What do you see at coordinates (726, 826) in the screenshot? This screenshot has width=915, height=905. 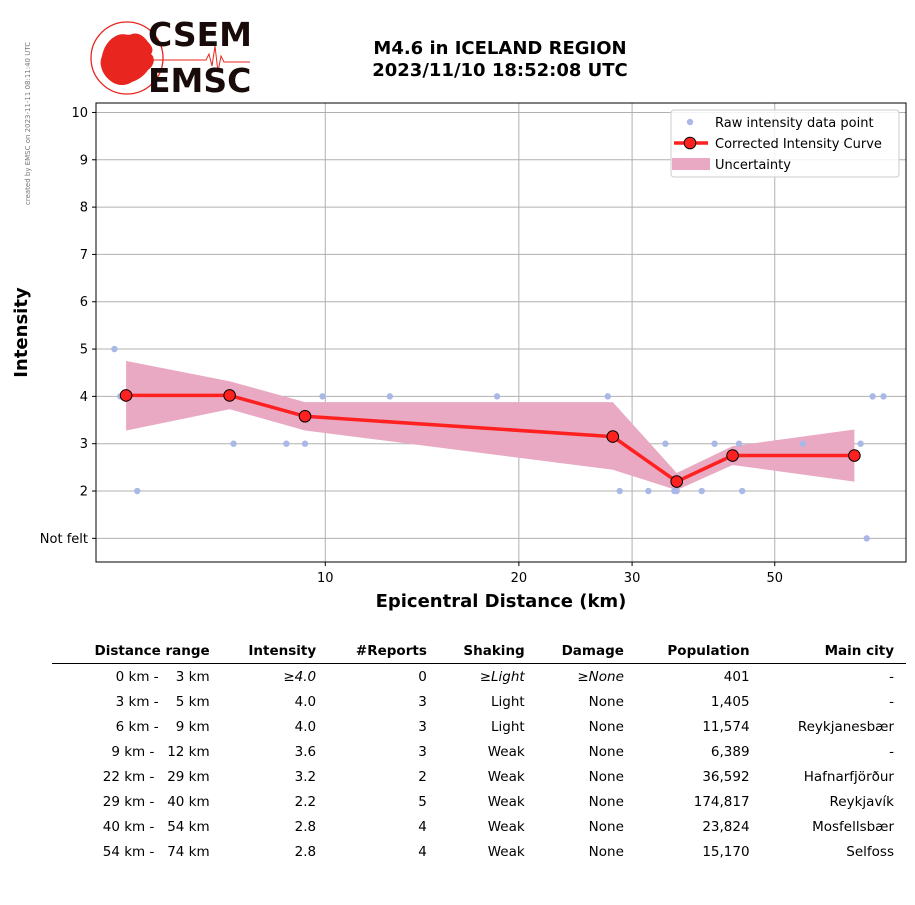 I see `cell-population: 23,824` at bounding box center [726, 826].